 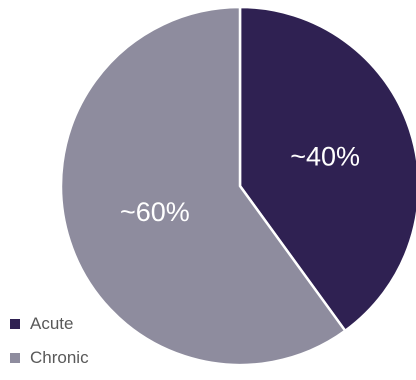 I want to click on chart-legend: Acute Chronic, so click(x=49, y=346).